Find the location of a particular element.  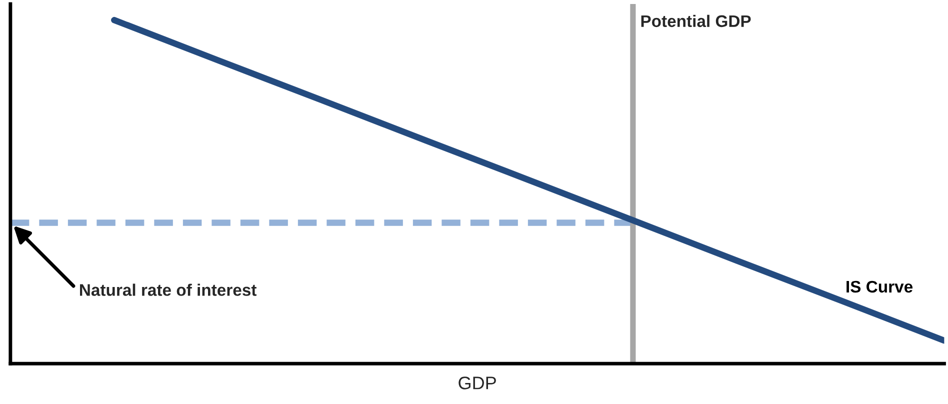

series-label: IS Curve is located at coordinates (879, 286).